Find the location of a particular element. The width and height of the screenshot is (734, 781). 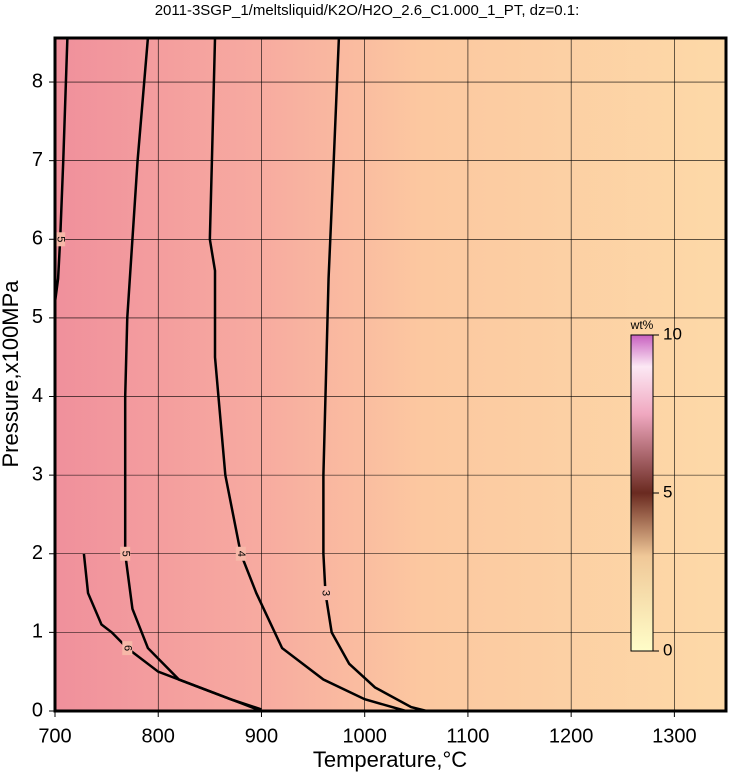

x-tick-label: 800 is located at coordinates (158, 736).